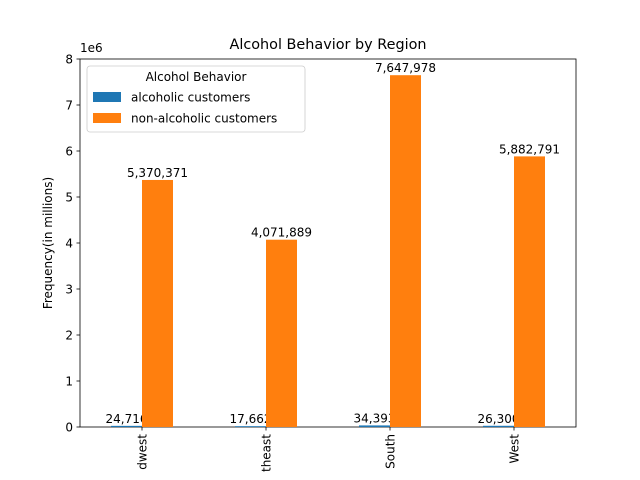 The height and width of the screenshot is (480, 640). I want to click on bar-value-label: 4,071,889, so click(281, 233).